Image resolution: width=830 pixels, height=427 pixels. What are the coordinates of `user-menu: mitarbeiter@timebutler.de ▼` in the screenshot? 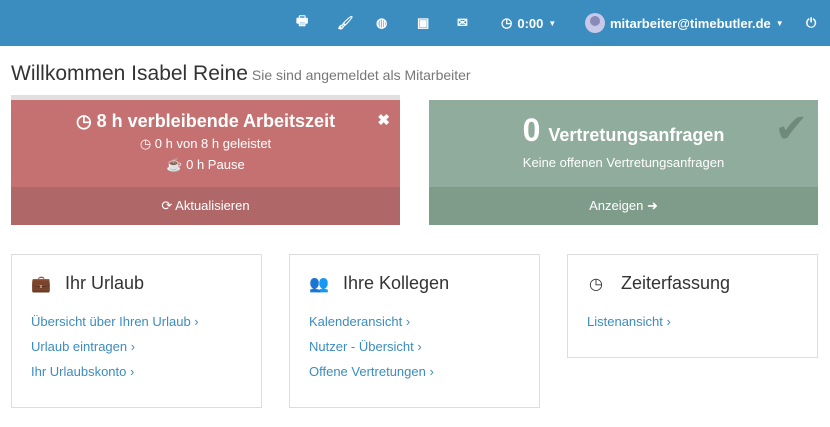 It's located at (684, 23).